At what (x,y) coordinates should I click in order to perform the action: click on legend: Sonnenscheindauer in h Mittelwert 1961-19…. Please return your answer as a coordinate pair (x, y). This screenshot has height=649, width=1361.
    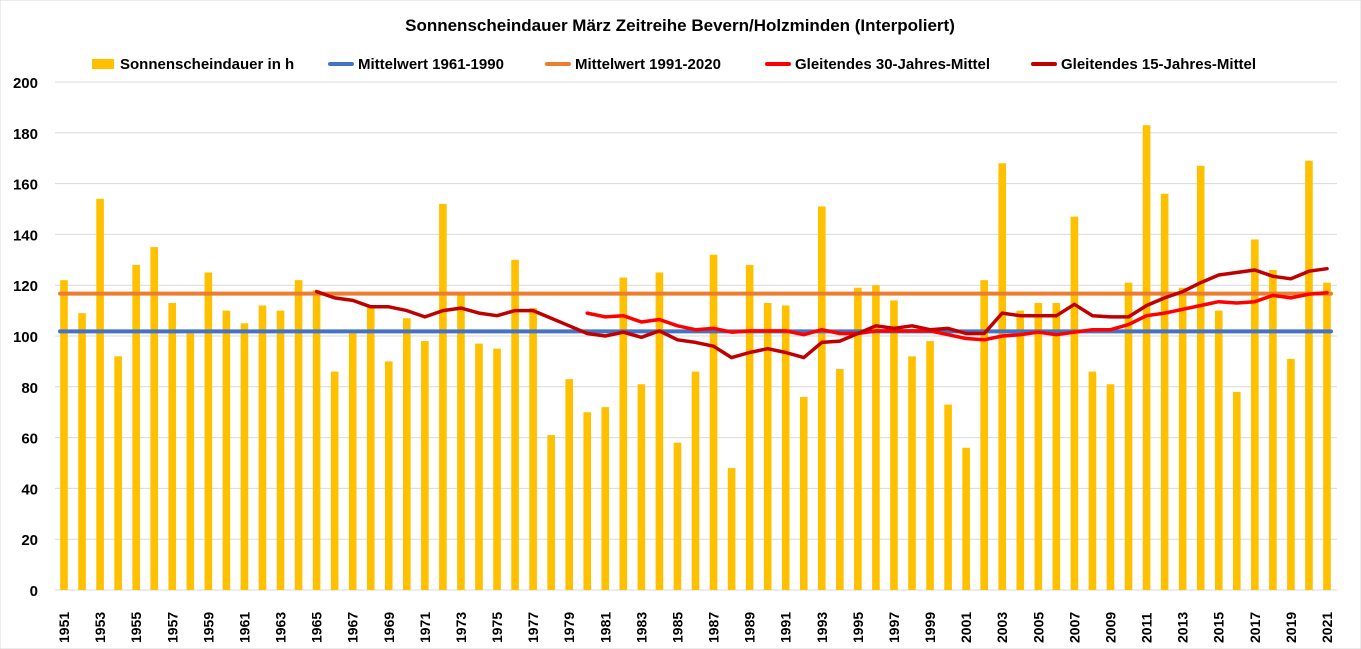
    Looking at the image, I should click on (674, 64).